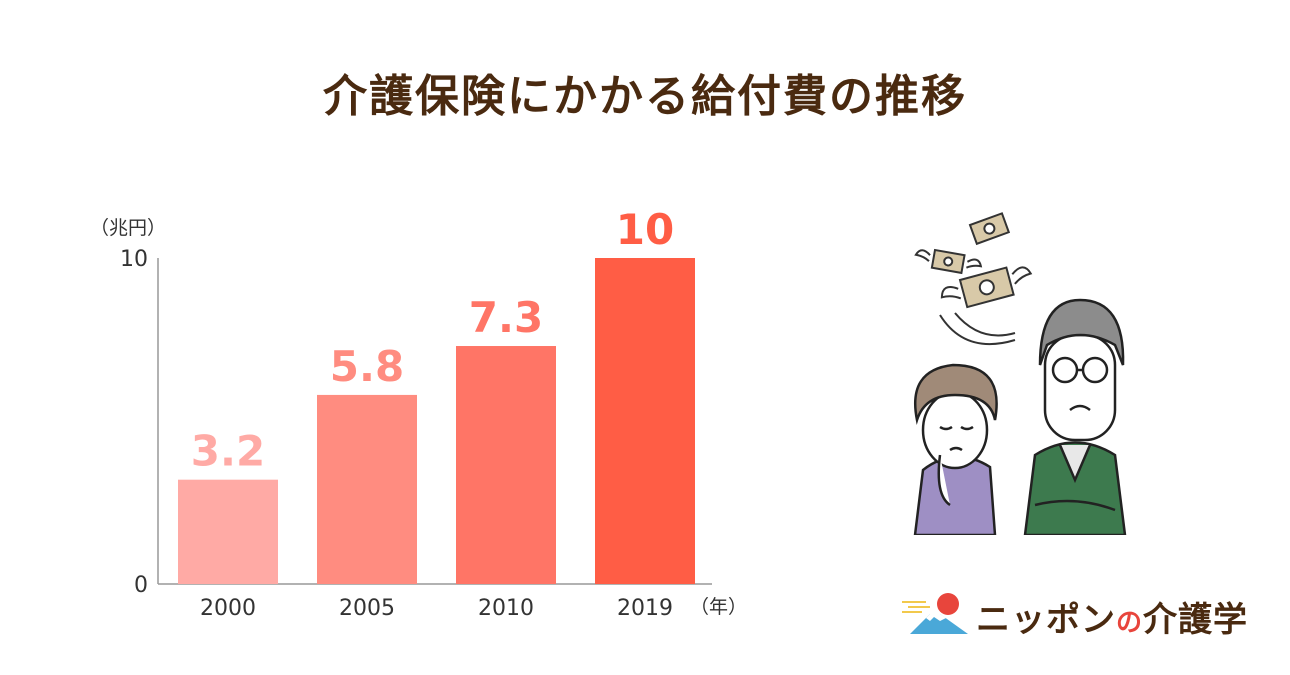 The width and height of the screenshot is (1290, 675). What do you see at coordinates (955, 449) in the screenshot?
I see `elderly-woman-icon` at bounding box center [955, 449].